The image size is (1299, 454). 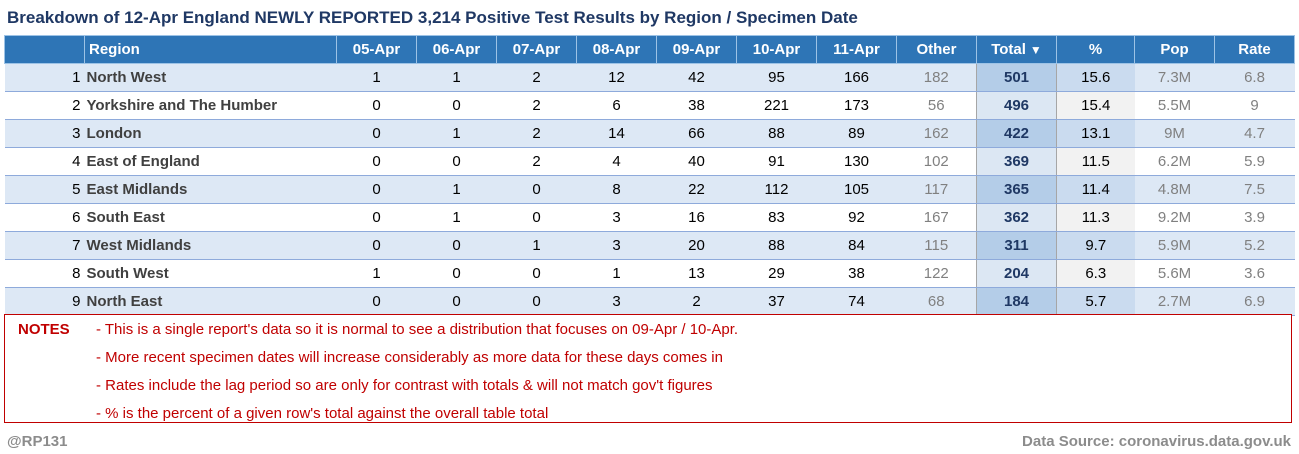 What do you see at coordinates (696, 133) in the screenshot?
I see `count-09-apr: 66` at bounding box center [696, 133].